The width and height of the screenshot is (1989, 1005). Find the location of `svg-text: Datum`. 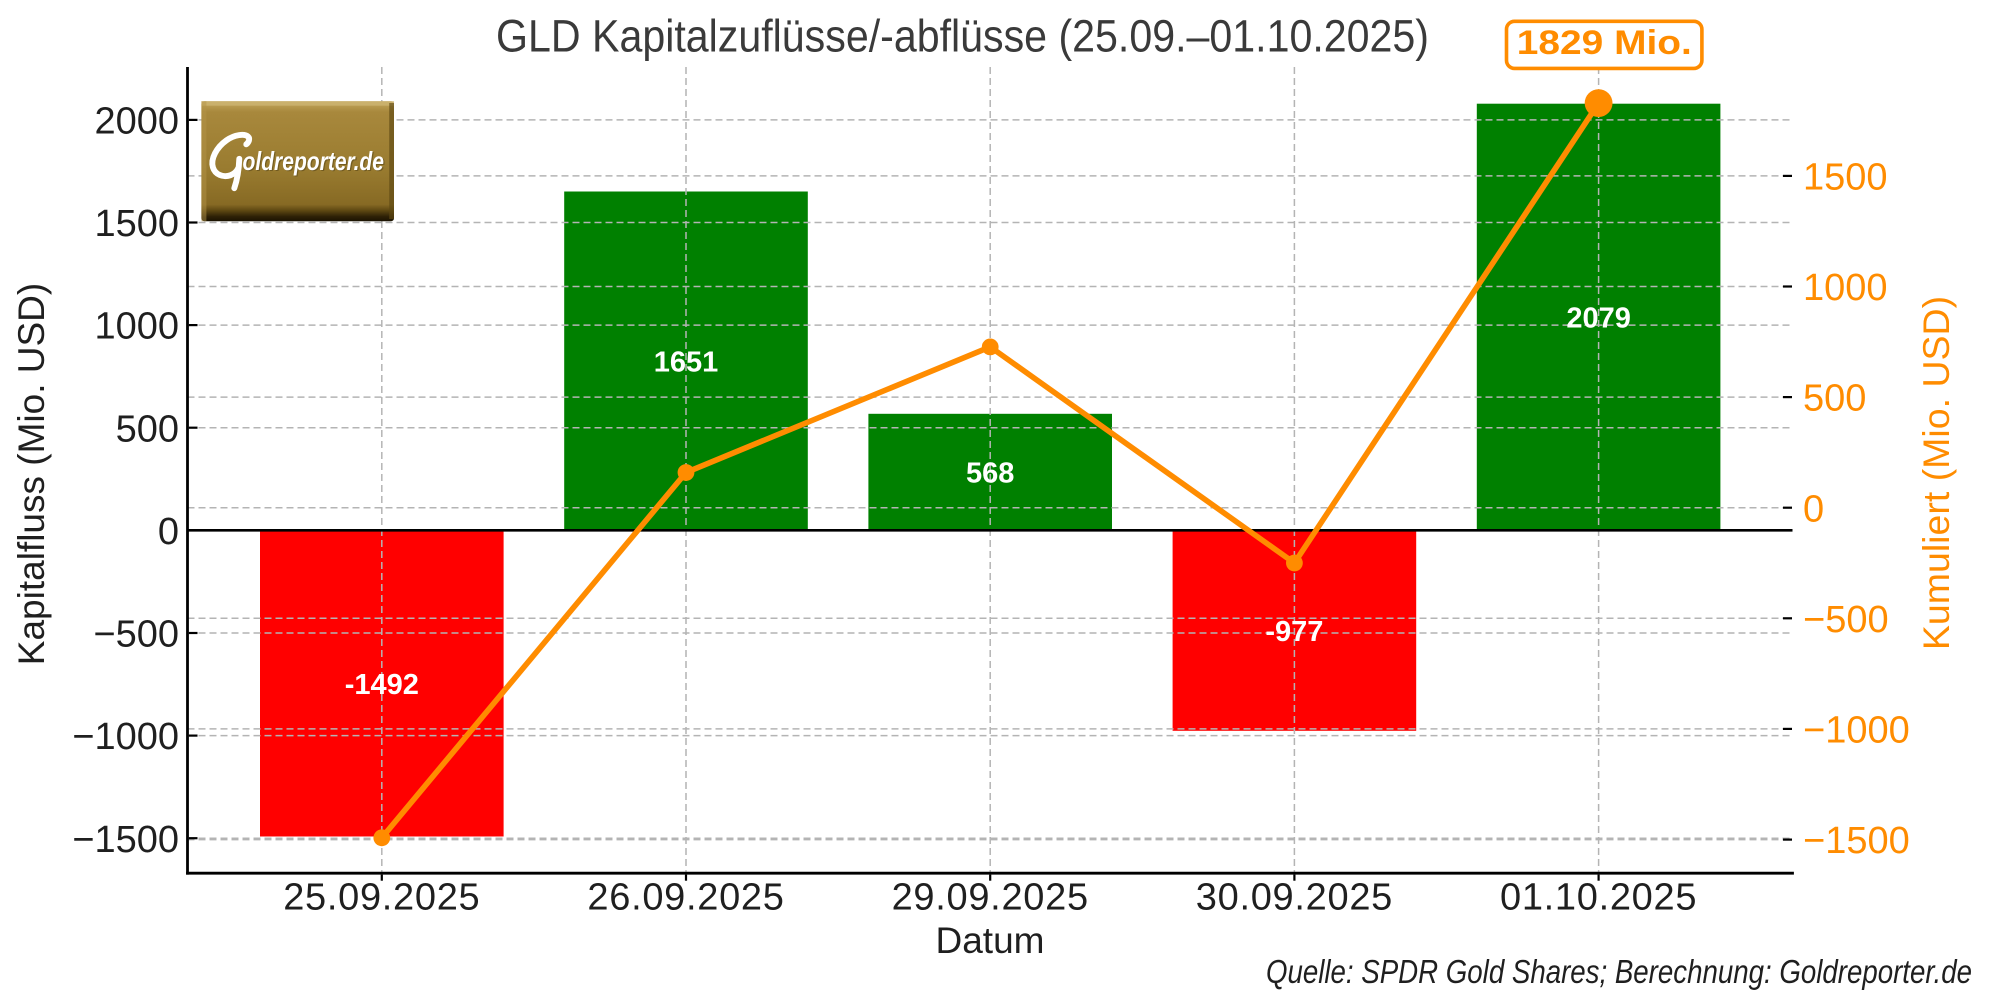

svg-text: Datum is located at coordinates (990, 940).